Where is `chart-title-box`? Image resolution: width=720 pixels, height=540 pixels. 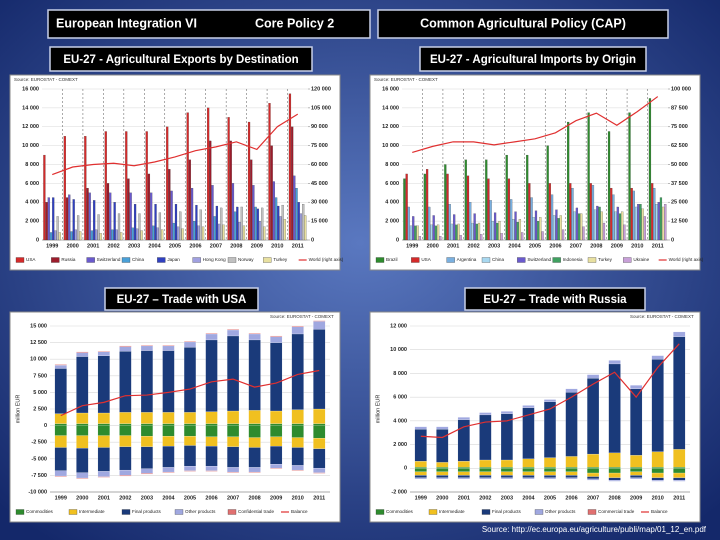 chart-title-box is located at coordinates (533, 59).